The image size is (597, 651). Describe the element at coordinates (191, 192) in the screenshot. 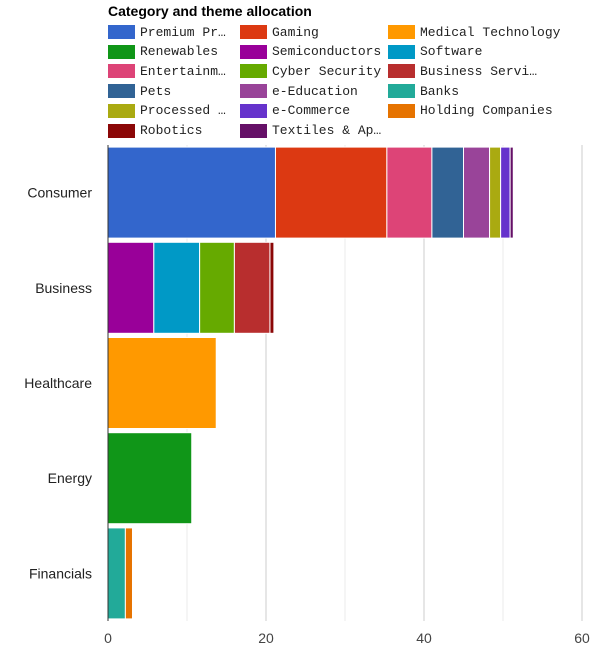

I see `bar-consumer-premium-products` at that location.